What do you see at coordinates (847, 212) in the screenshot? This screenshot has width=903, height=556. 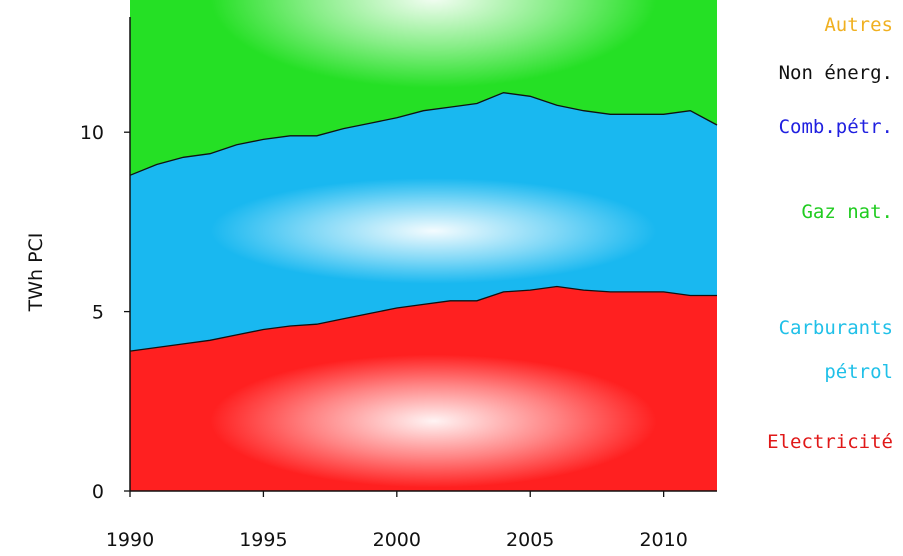 I see `legend-label: Gaz nat.` at bounding box center [847, 212].